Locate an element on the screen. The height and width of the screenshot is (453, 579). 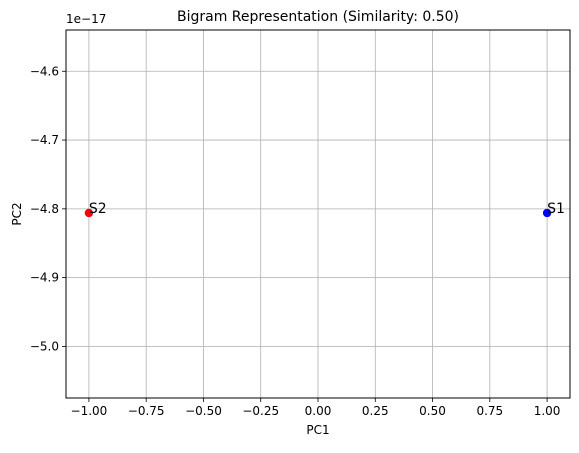
y-tick-label: −4.7 is located at coordinates (44, 140).